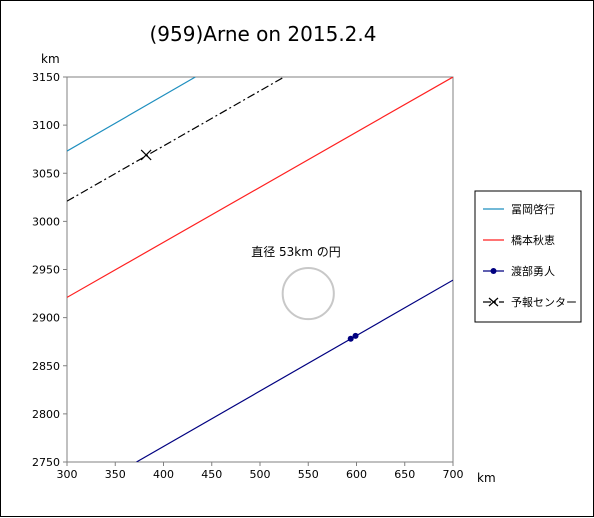 The image size is (594, 518). I want to click on chart-title: (959)Arne on 2015.2.4, so click(262, 34).